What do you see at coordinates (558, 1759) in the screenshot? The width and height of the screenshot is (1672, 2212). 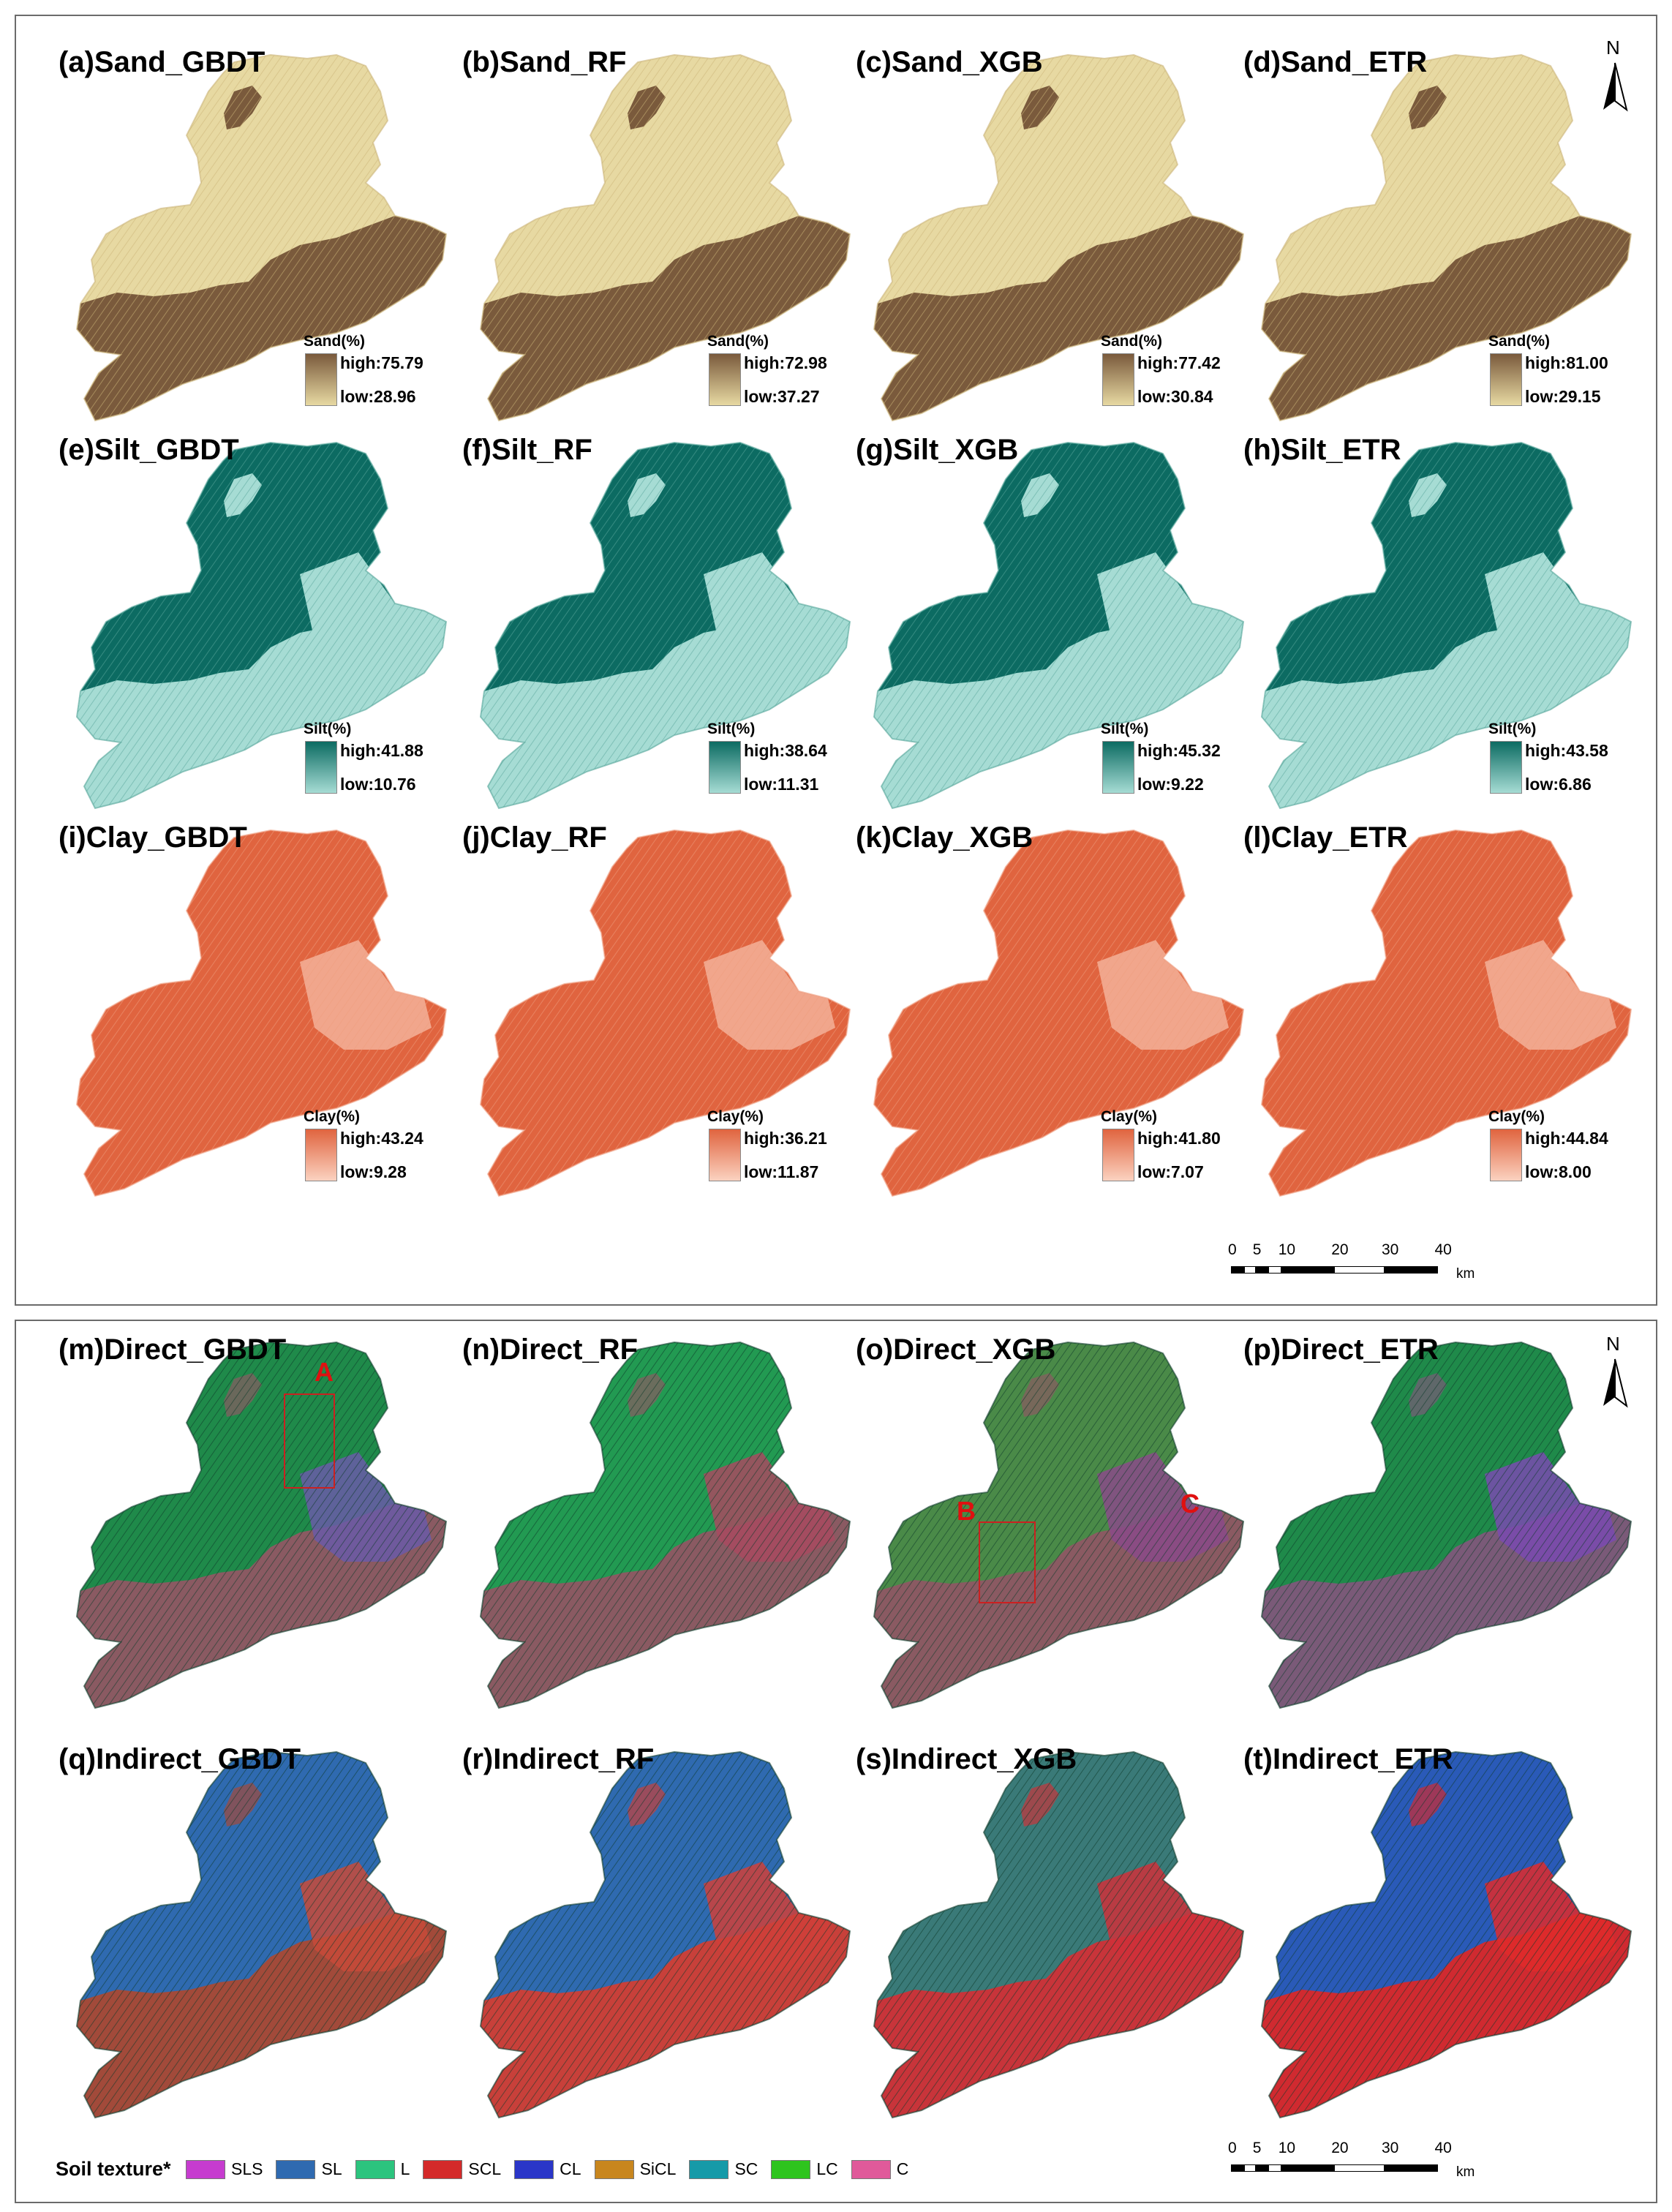 I see `panel-title: (r)Indirect_RF` at bounding box center [558, 1759].